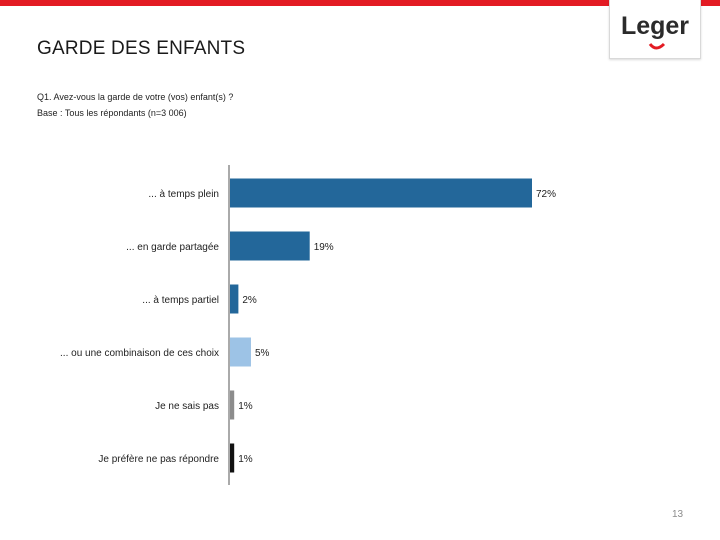  What do you see at coordinates (183, 194) in the screenshot?
I see `category-label-0: ... à temps plein` at bounding box center [183, 194].